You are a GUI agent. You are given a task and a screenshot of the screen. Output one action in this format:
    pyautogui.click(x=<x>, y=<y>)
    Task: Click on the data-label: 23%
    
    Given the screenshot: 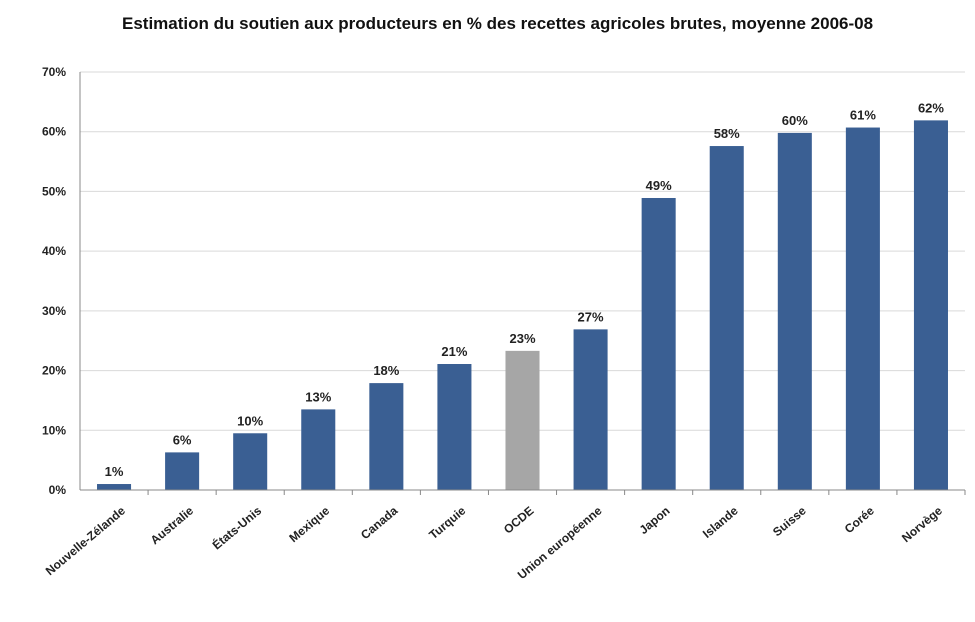 What is the action you would take?
    pyautogui.click(x=522, y=338)
    